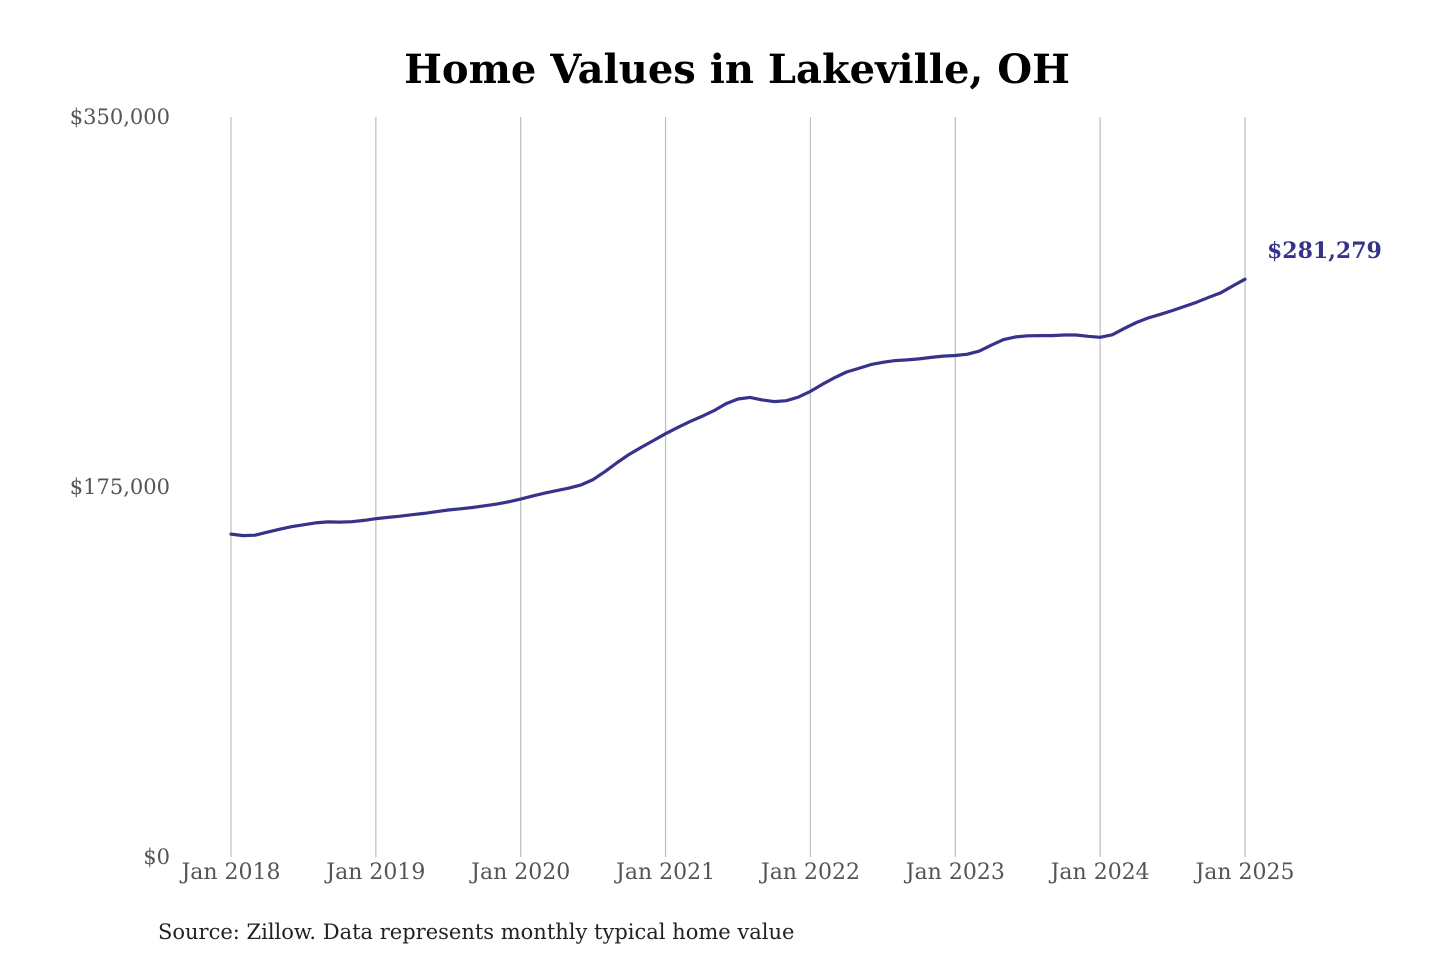 This screenshot has width=1440, height=960. What do you see at coordinates (664, 872) in the screenshot?
I see `x-tick-label: Jan 2021` at bounding box center [664, 872].